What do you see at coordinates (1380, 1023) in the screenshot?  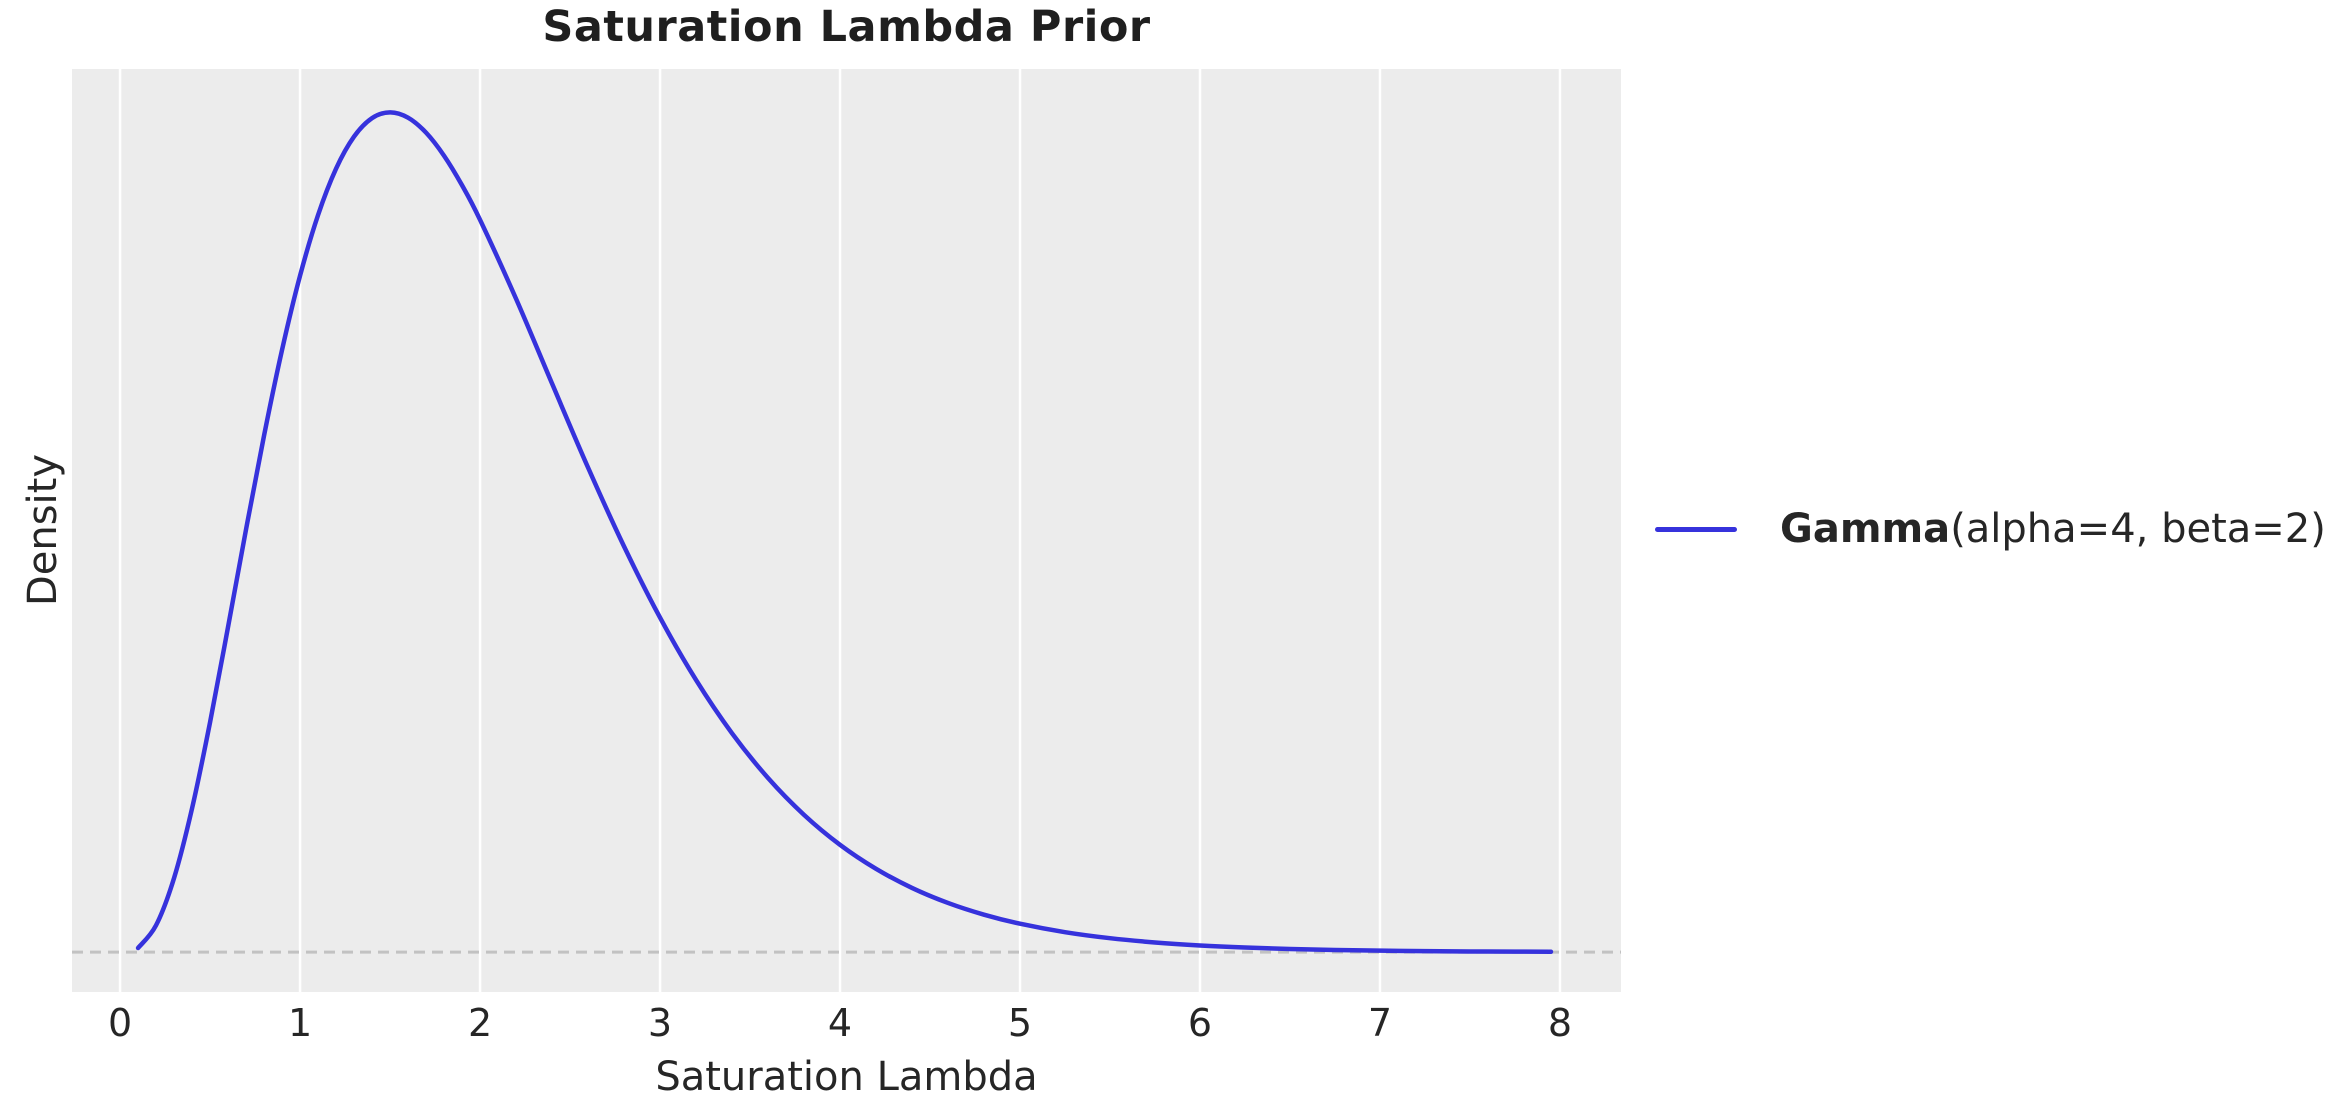 I see `x-tick-label-7: 7` at bounding box center [1380, 1023].